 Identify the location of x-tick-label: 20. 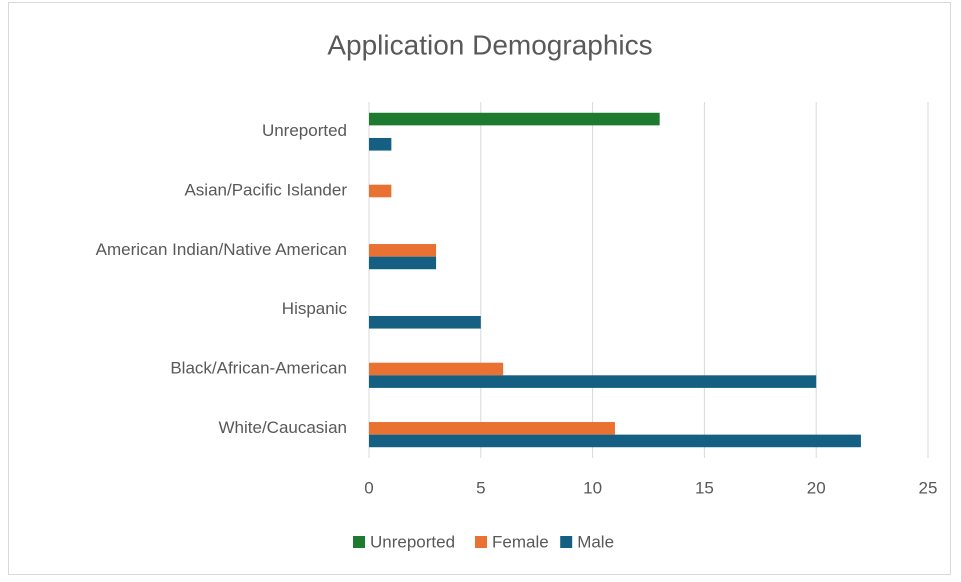
(816, 487).